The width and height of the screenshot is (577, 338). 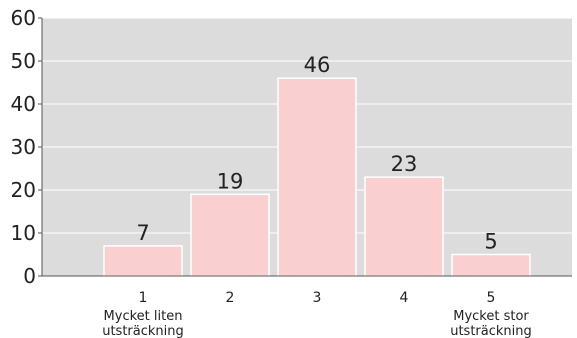 What do you see at coordinates (23, 104) in the screenshot?
I see `y-tick-label-40: 40` at bounding box center [23, 104].